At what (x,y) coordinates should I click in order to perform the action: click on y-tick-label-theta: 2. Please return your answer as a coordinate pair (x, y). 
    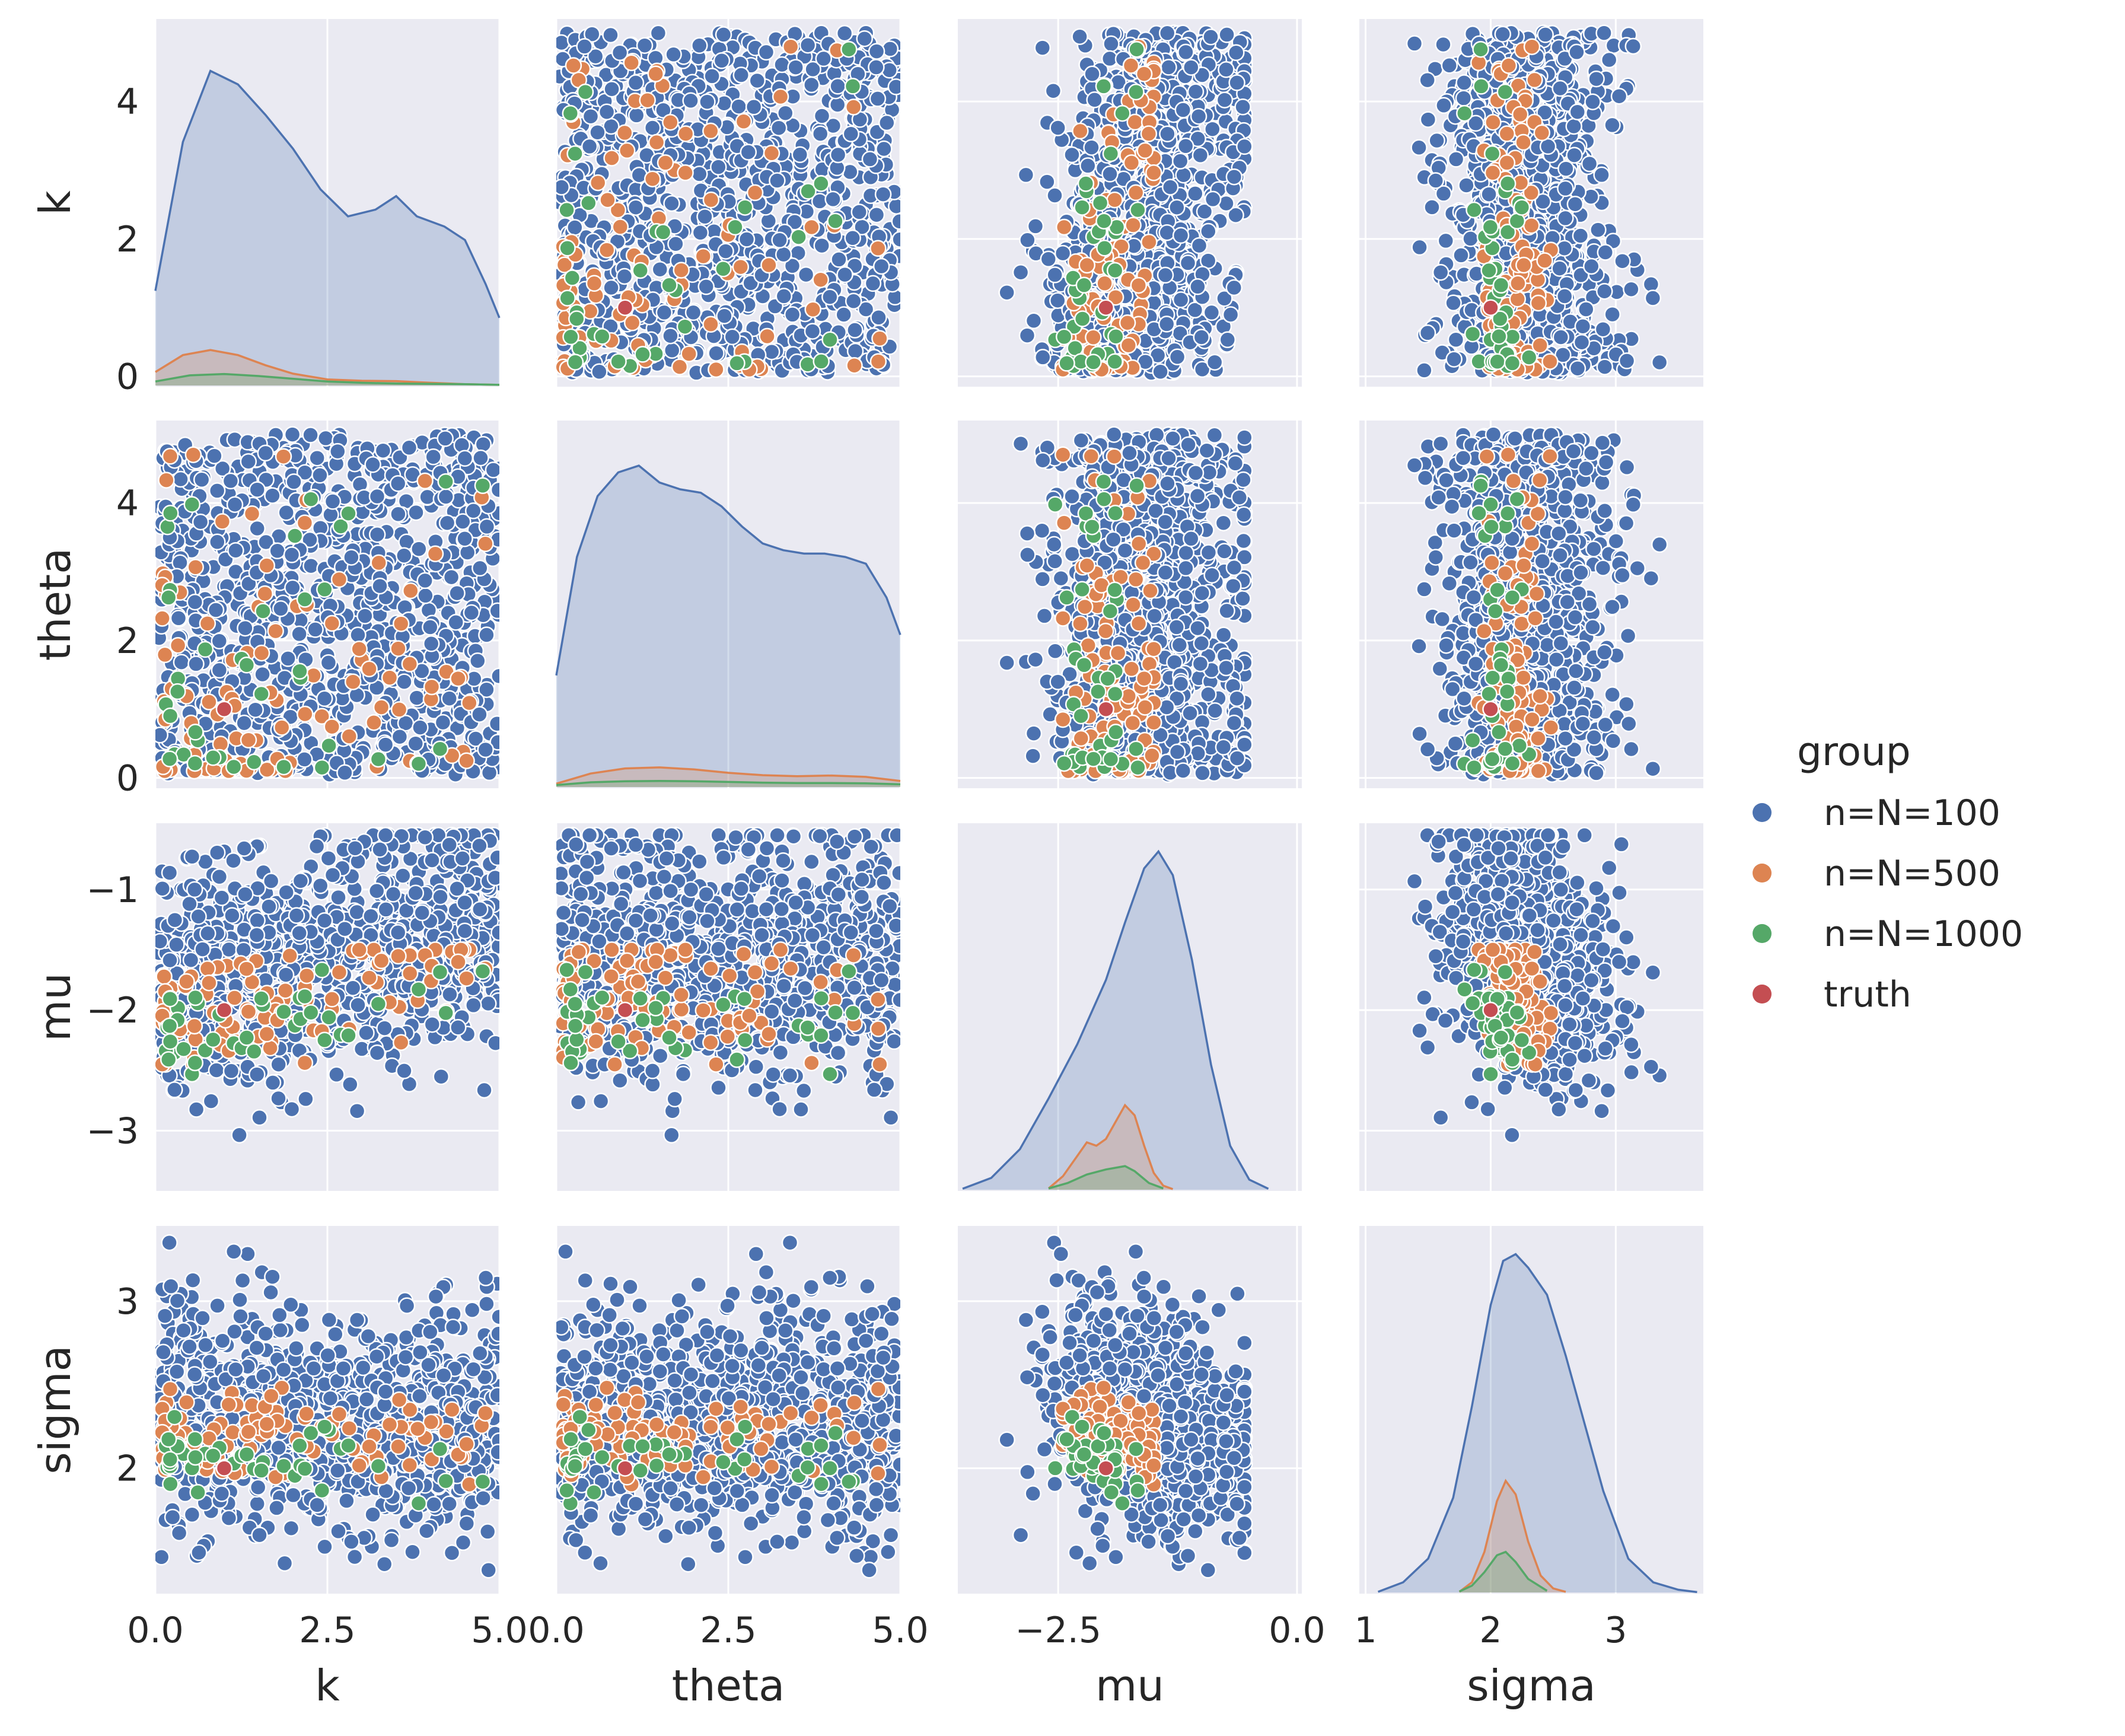
    Looking at the image, I should click on (127, 641).